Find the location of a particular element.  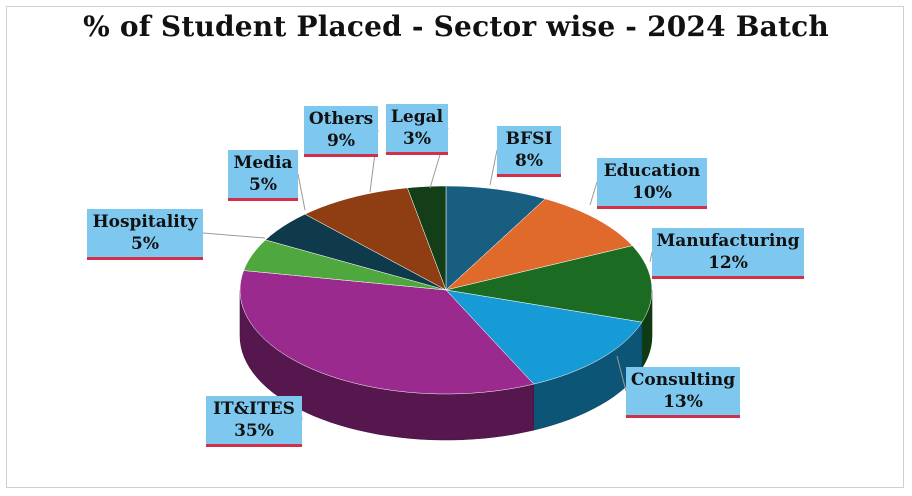

data-label-consulting: Consulting 13% is located at coordinates (683, 392).